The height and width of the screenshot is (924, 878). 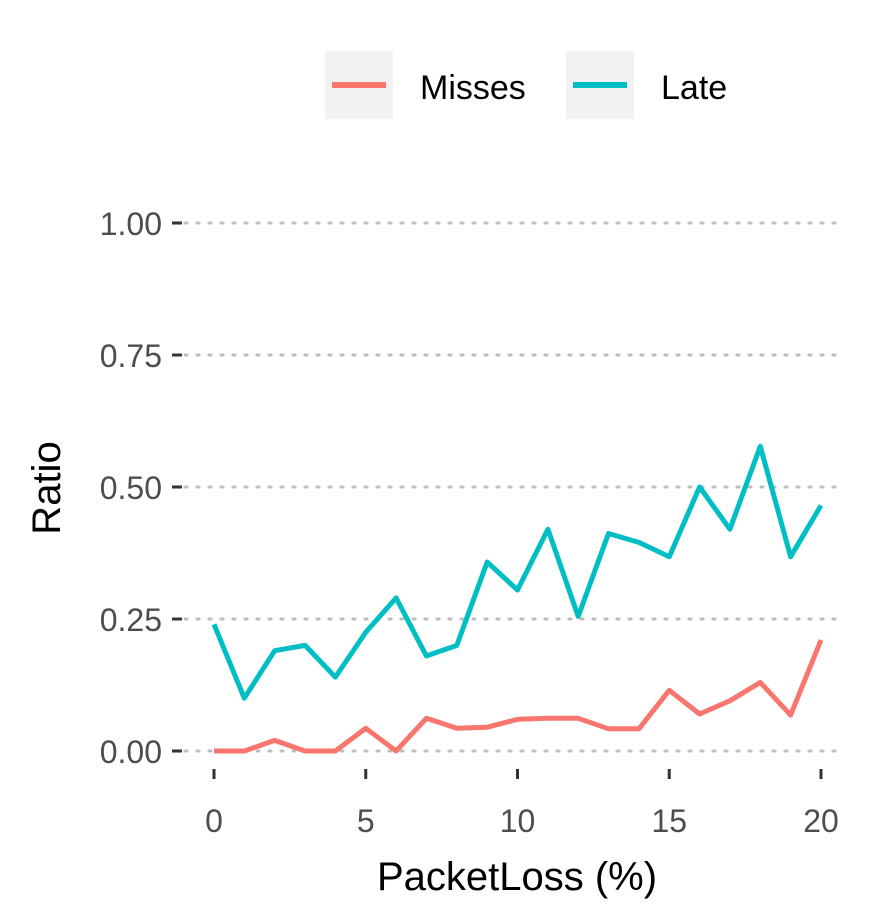 I want to click on legend: Misses Late, so click(x=526, y=85).